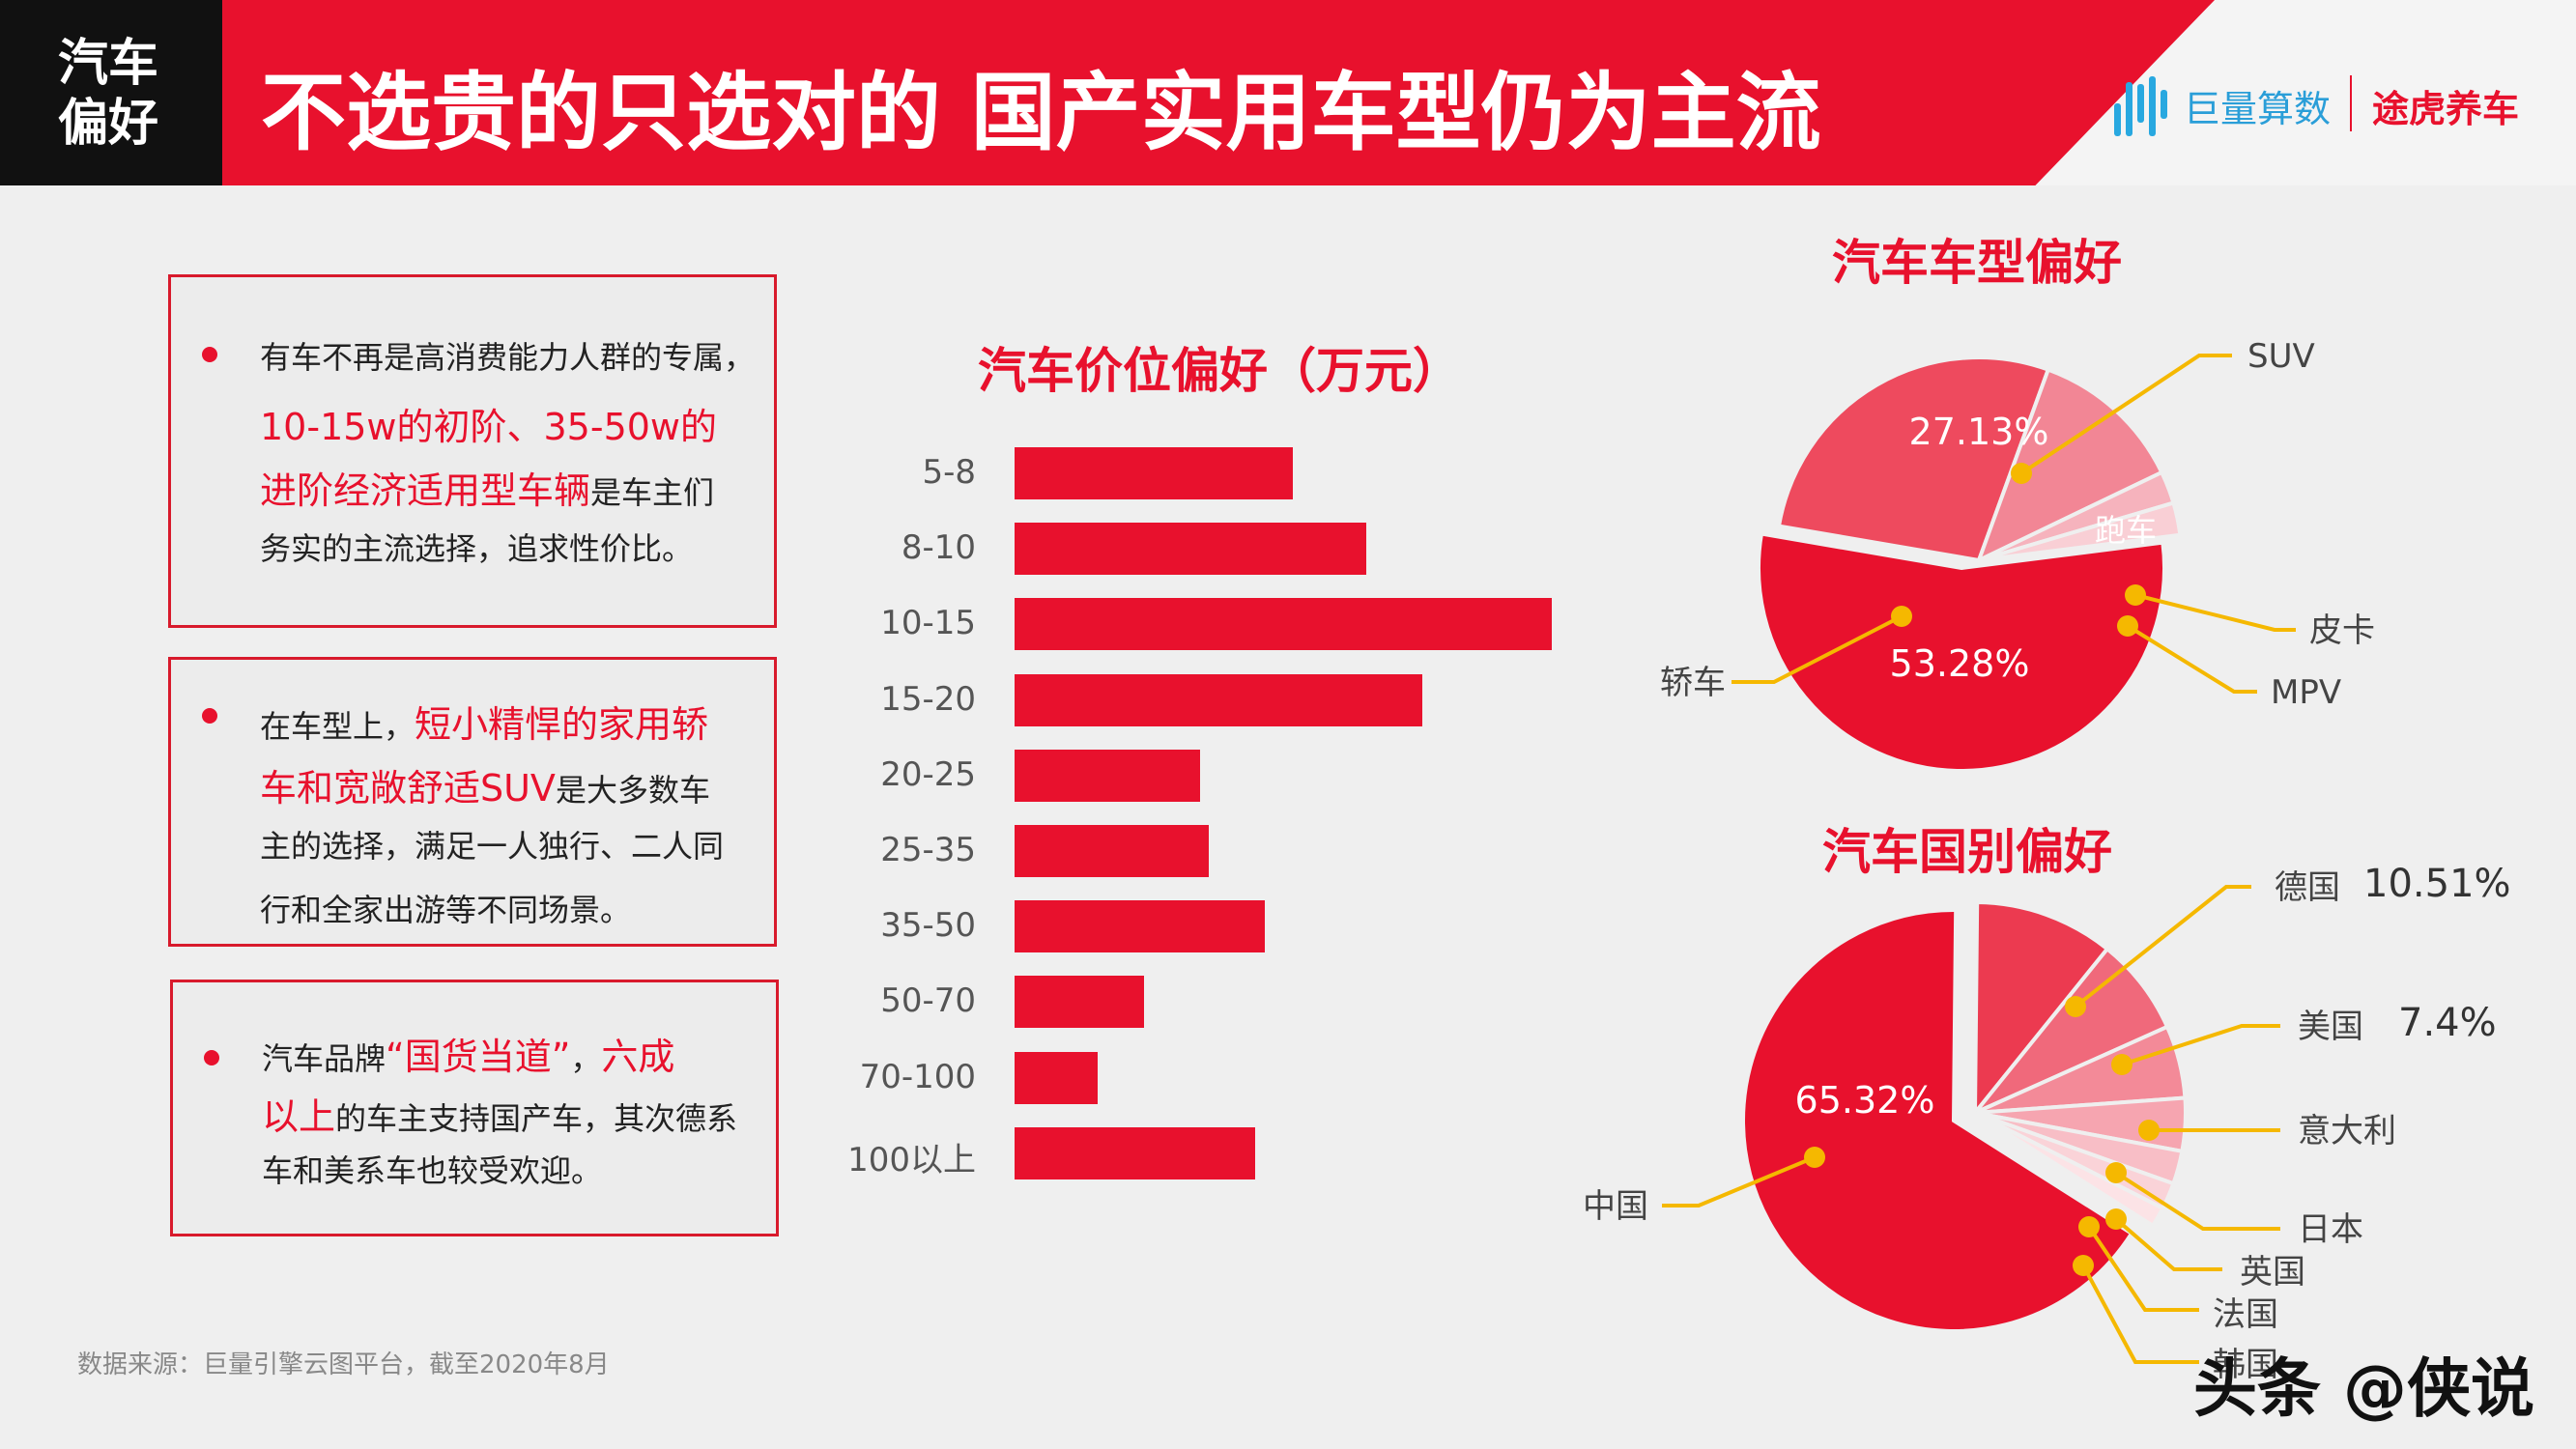 The width and height of the screenshot is (2576, 1449). I want to click on note-box-country: 汽车品牌“国货当道”，六成以上的车主支持国产车，其次德系车和美系车也较受欢迎。, so click(475, 1108).